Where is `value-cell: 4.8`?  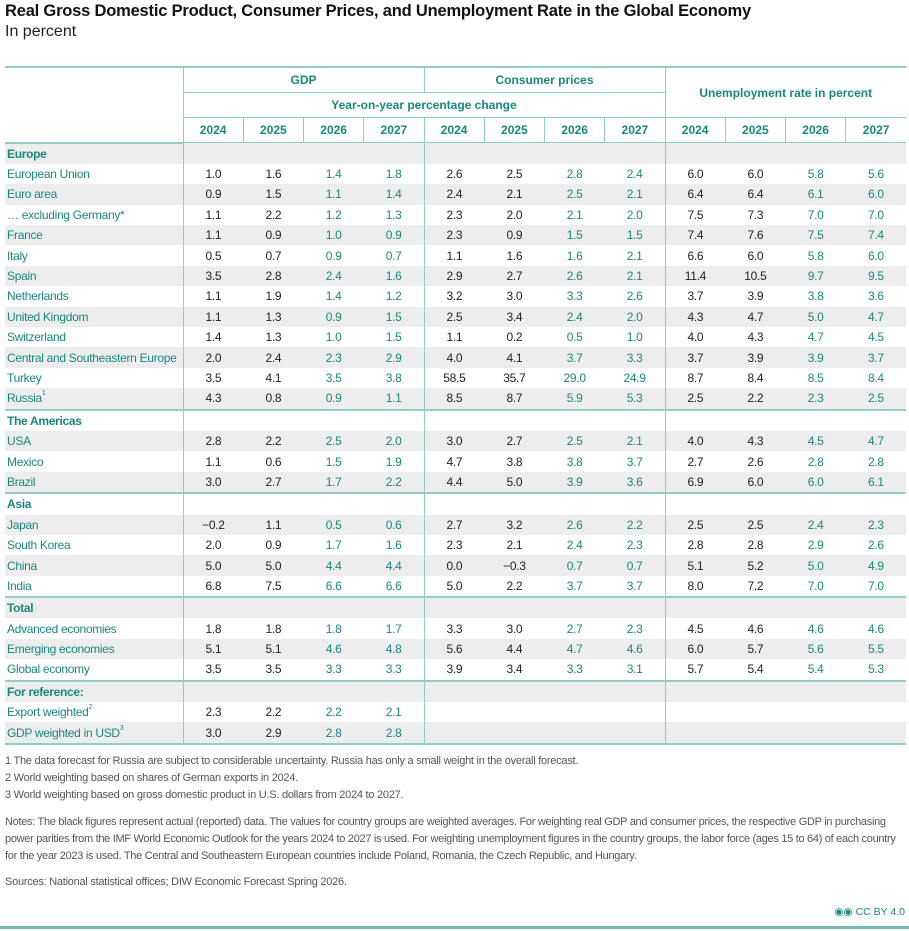
value-cell: 4.8 is located at coordinates (393, 649).